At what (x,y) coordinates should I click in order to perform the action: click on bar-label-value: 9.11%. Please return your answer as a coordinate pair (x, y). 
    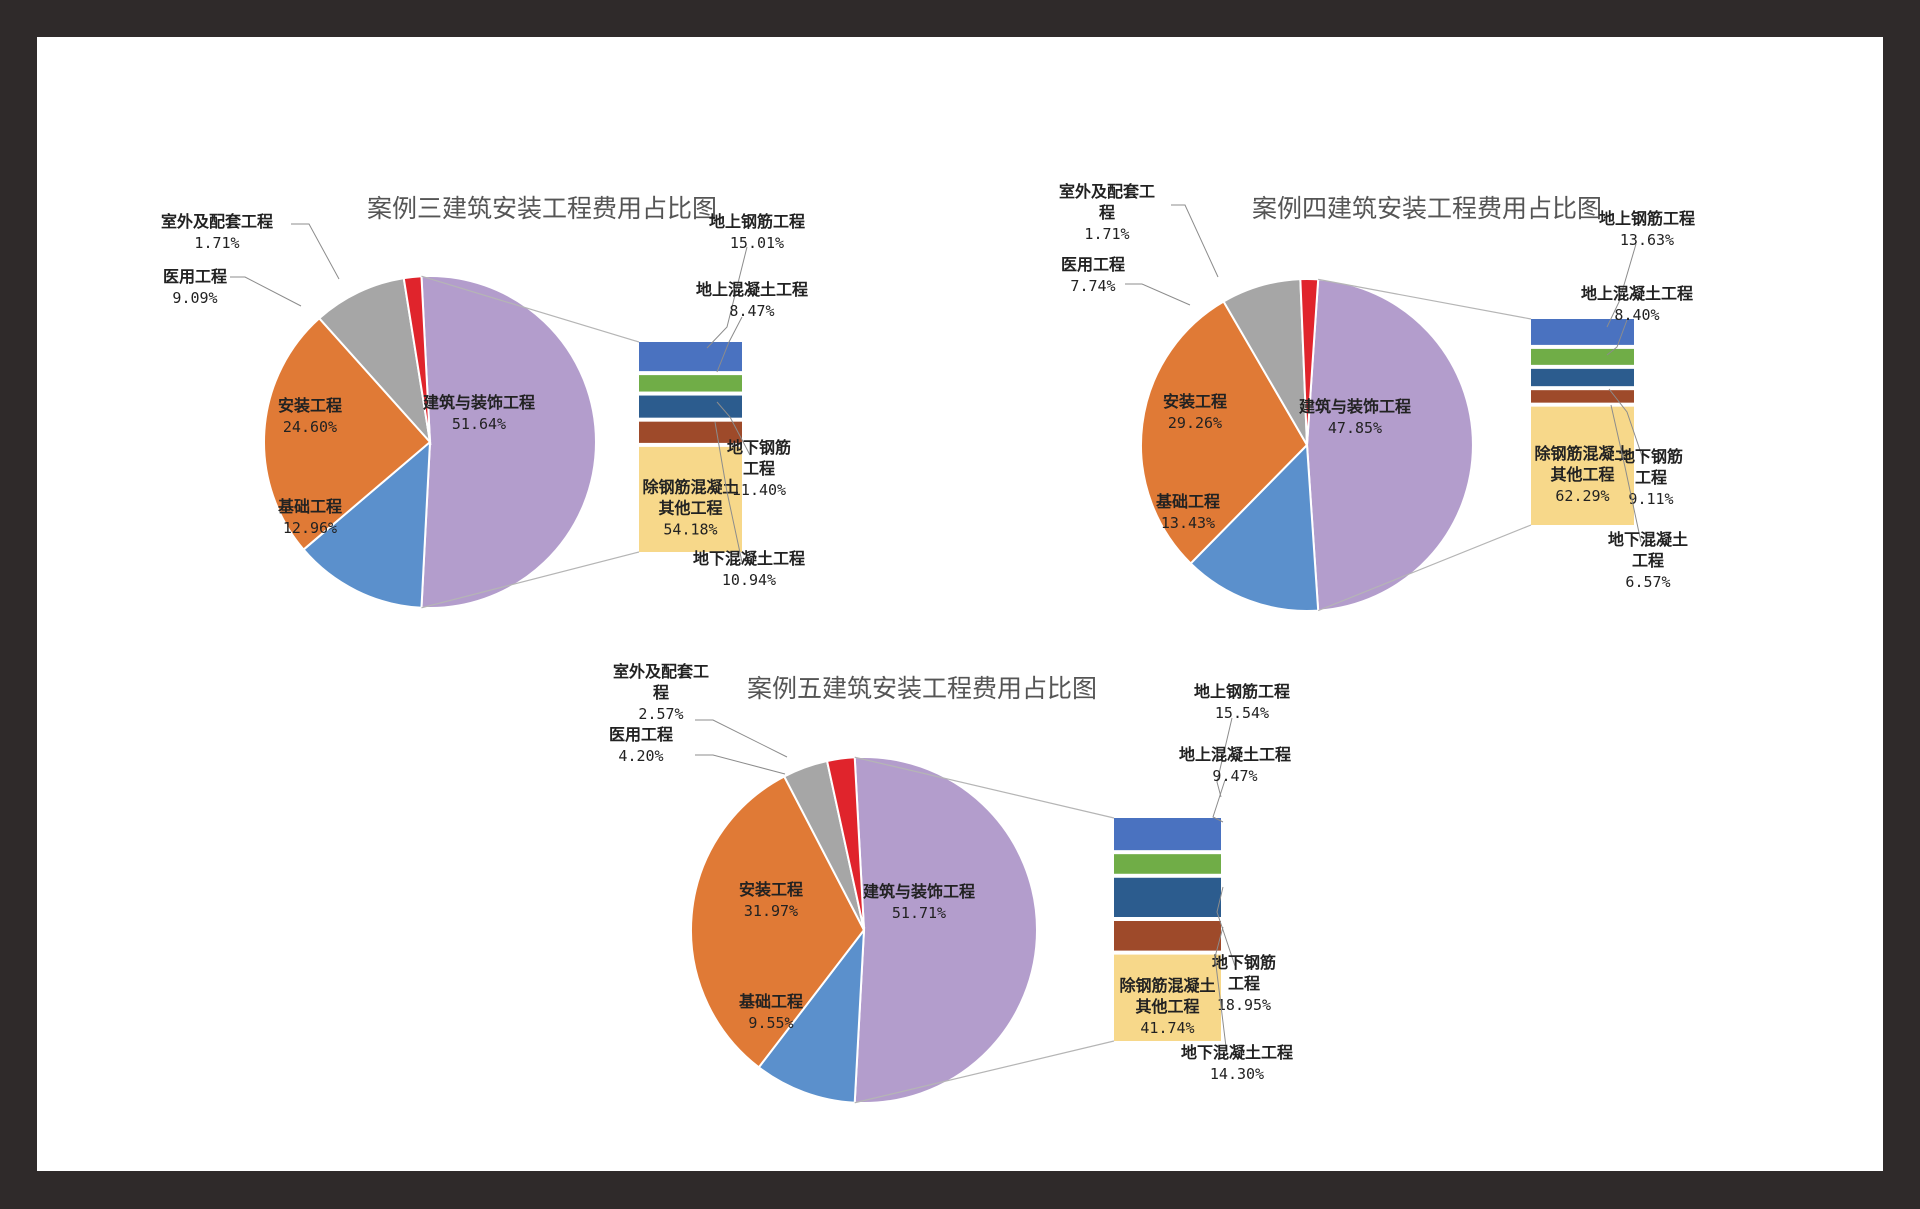
    Looking at the image, I should click on (1650, 499).